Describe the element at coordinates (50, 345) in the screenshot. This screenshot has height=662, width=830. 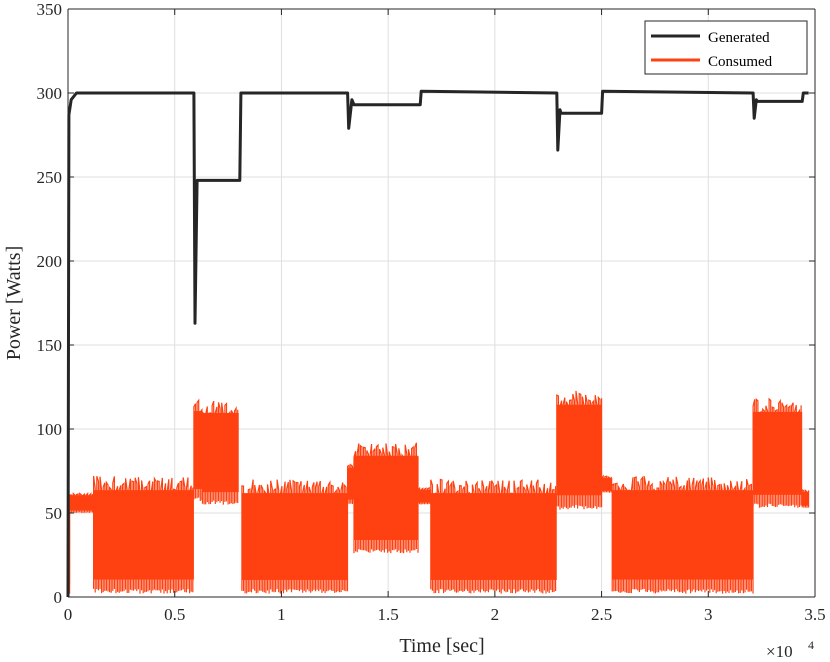
I see `y-tick-label: 150` at that location.